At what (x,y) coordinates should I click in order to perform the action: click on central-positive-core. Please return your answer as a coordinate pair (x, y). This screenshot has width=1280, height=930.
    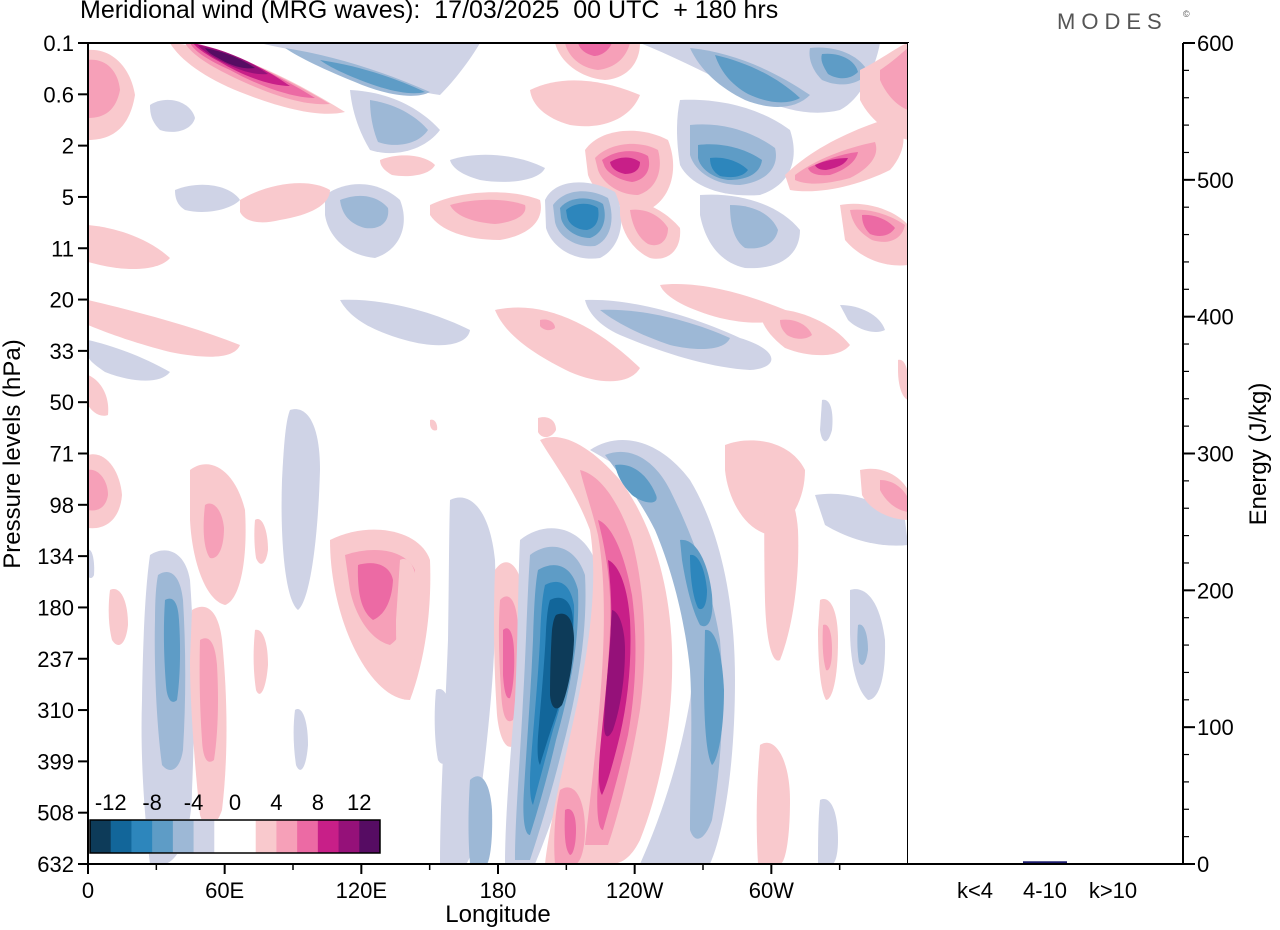
    Looking at the image, I should click on (606, 650).